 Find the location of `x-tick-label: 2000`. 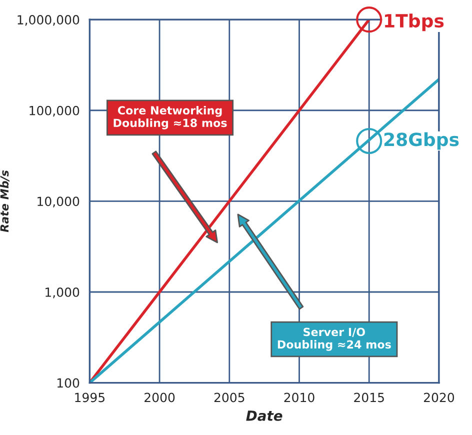

x-tick-label: 2000 is located at coordinates (159, 397).